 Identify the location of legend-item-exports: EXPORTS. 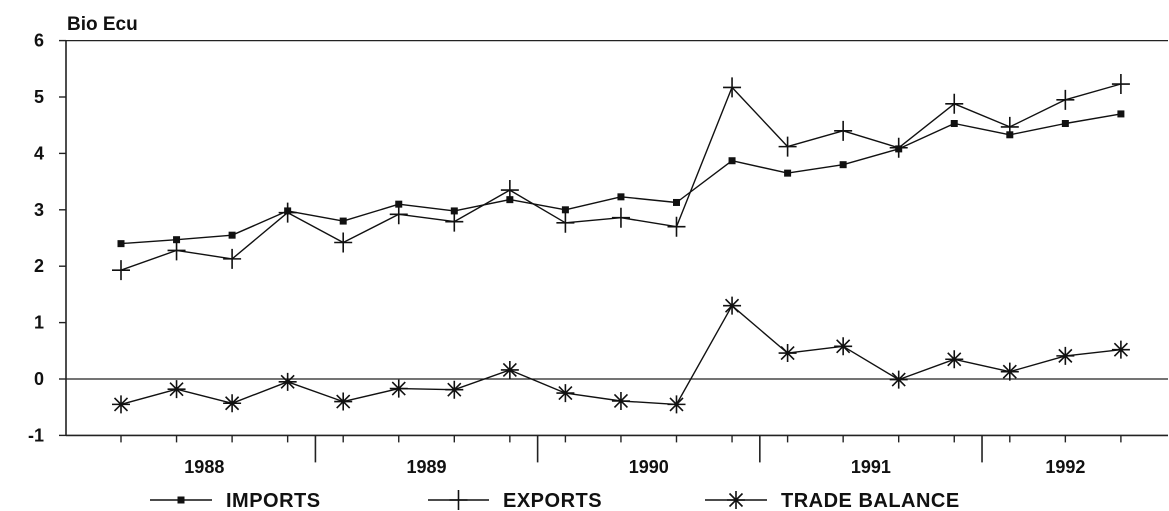
(515, 500).